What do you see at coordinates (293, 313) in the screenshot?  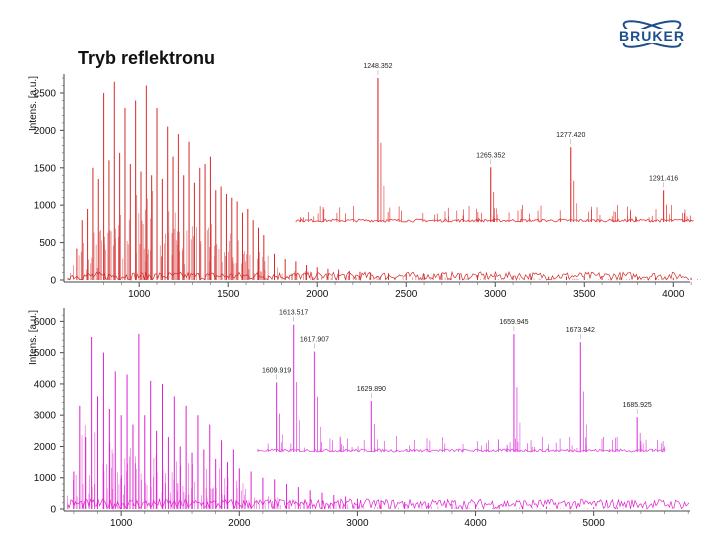 I see `peak-label: 1613.517` at bounding box center [293, 313].